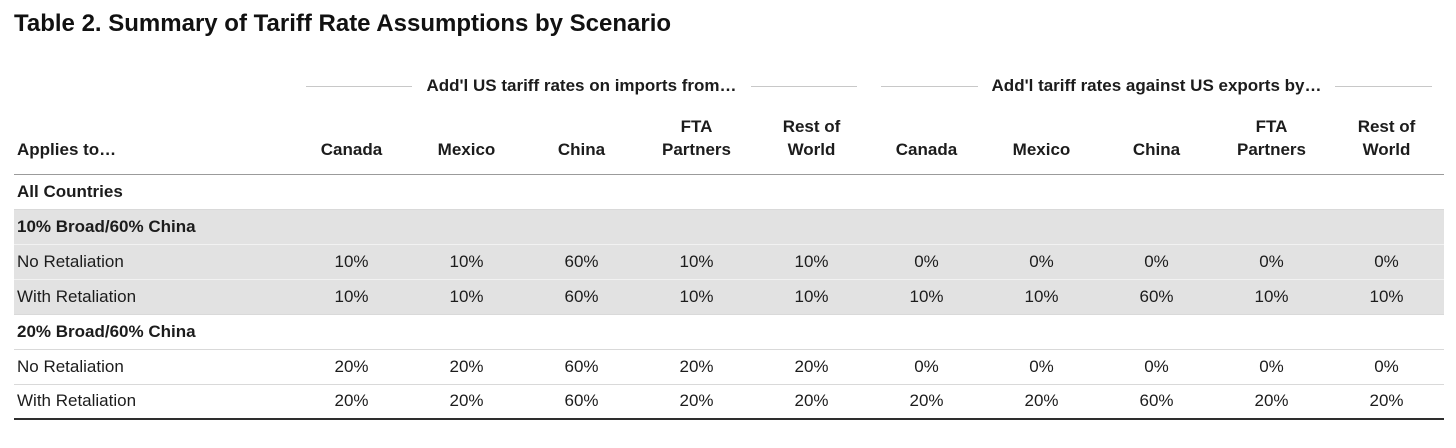 This screenshot has width=1456, height=448. Describe the element at coordinates (106, 226) in the screenshot. I see `row-label: 10% Broad/60% China` at that location.